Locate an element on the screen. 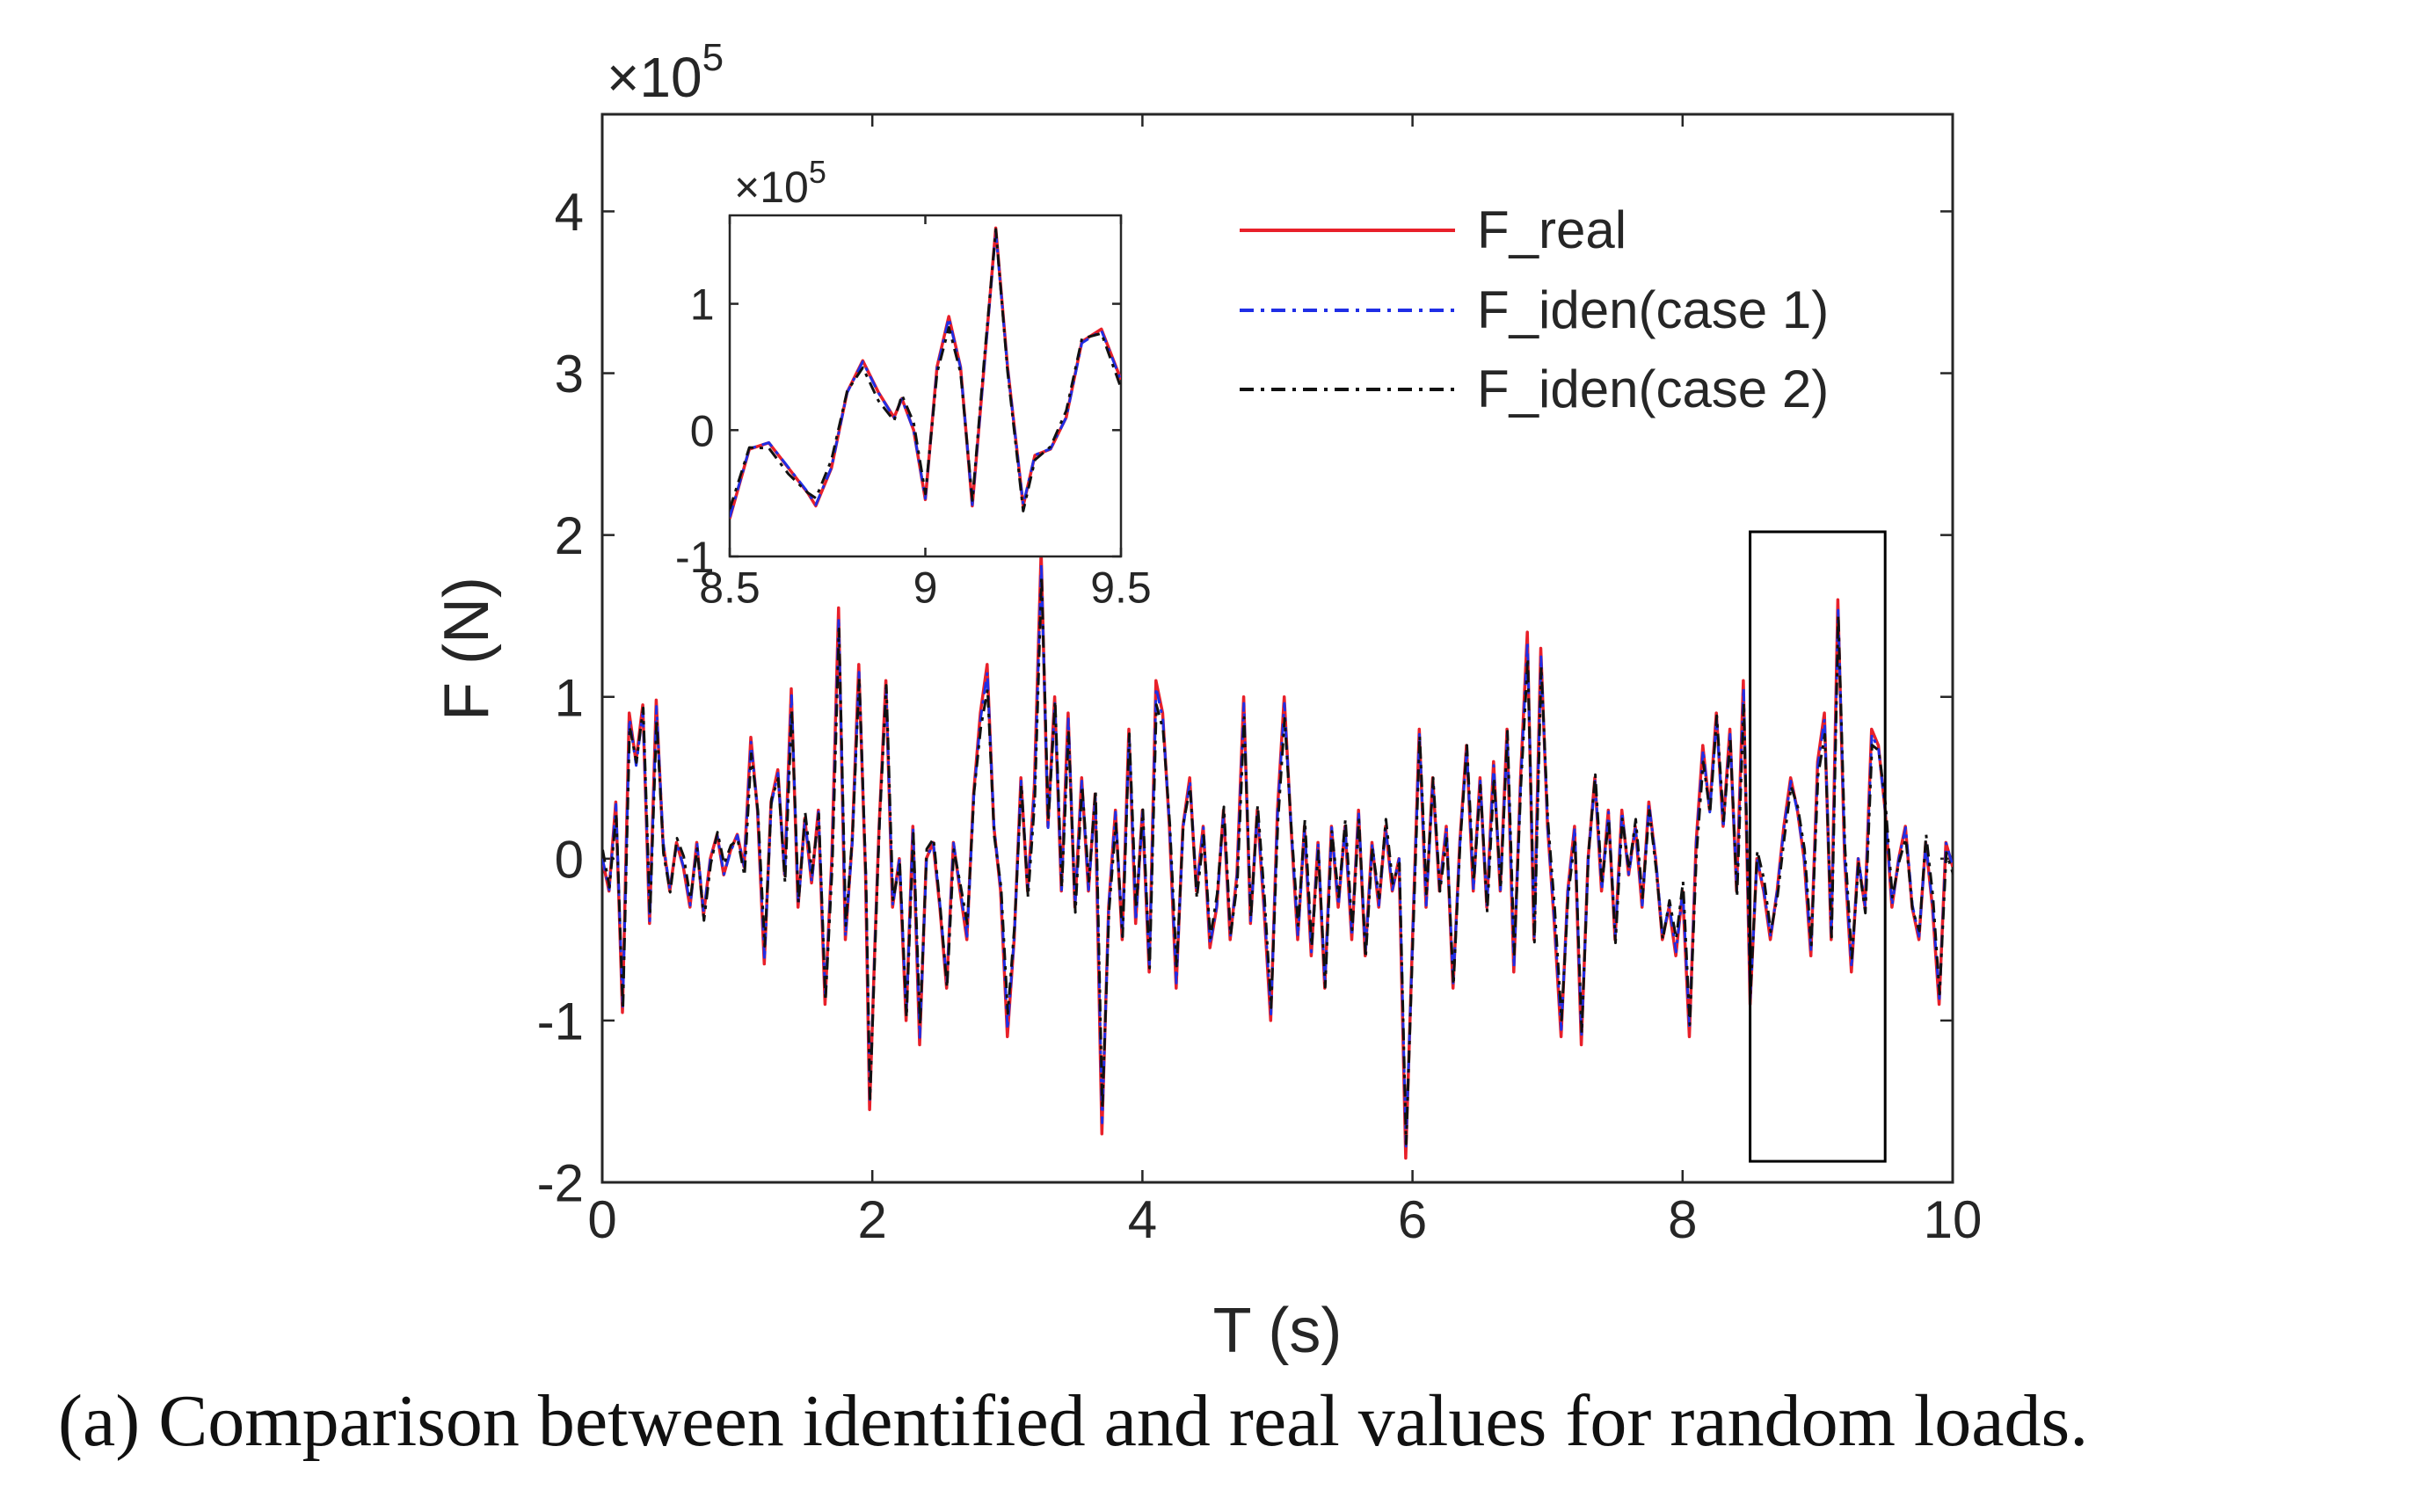  inset-ytick-label: 0 is located at coordinates (702, 431).